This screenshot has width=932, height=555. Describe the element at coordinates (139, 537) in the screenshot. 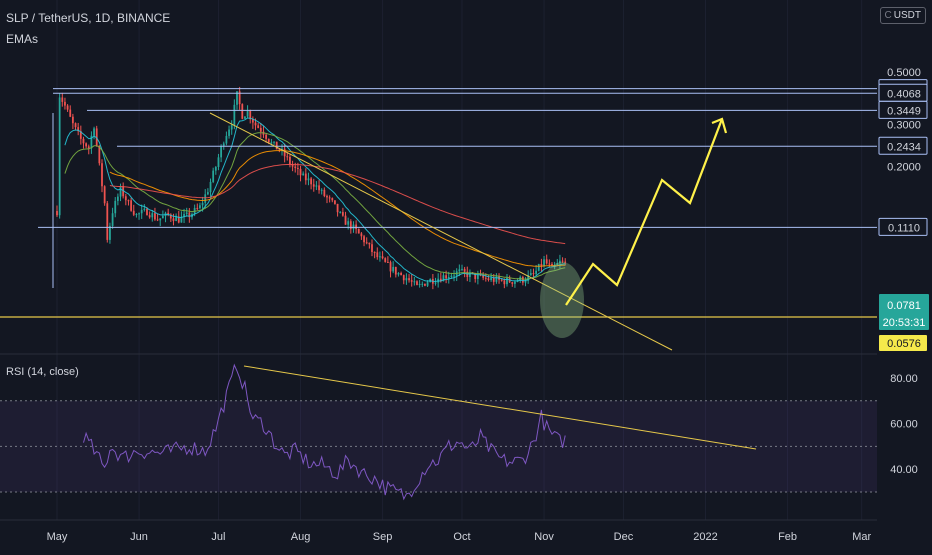

I see `time-tick-label: Jun` at that location.